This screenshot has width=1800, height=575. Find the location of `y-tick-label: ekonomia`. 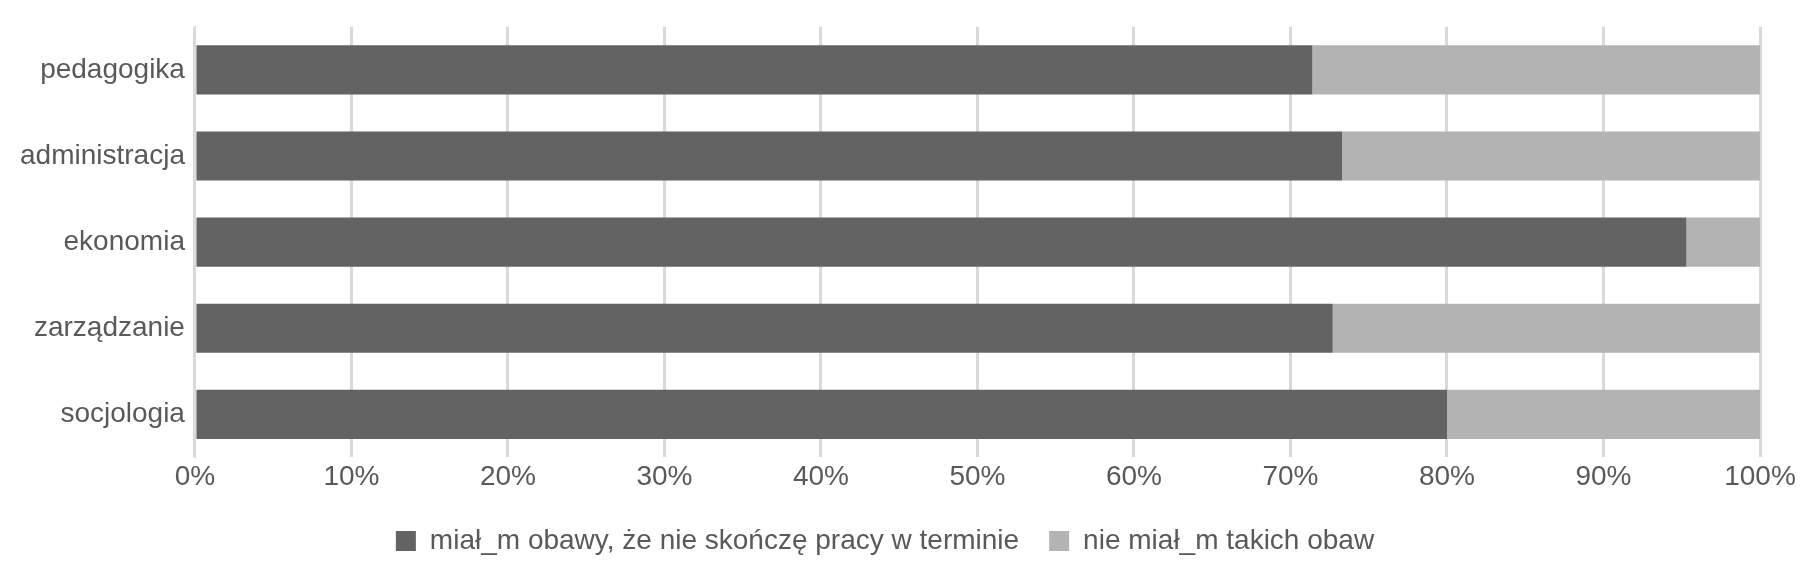

y-tick-label: ekonomia is located at coordinates (124, 240).